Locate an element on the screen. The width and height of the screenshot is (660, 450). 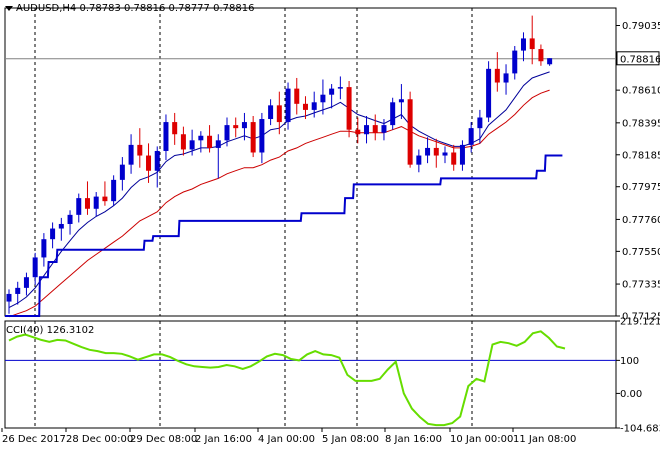
time-tick-label: 28 Dec 00:00 is located at coordinates (99, 439).